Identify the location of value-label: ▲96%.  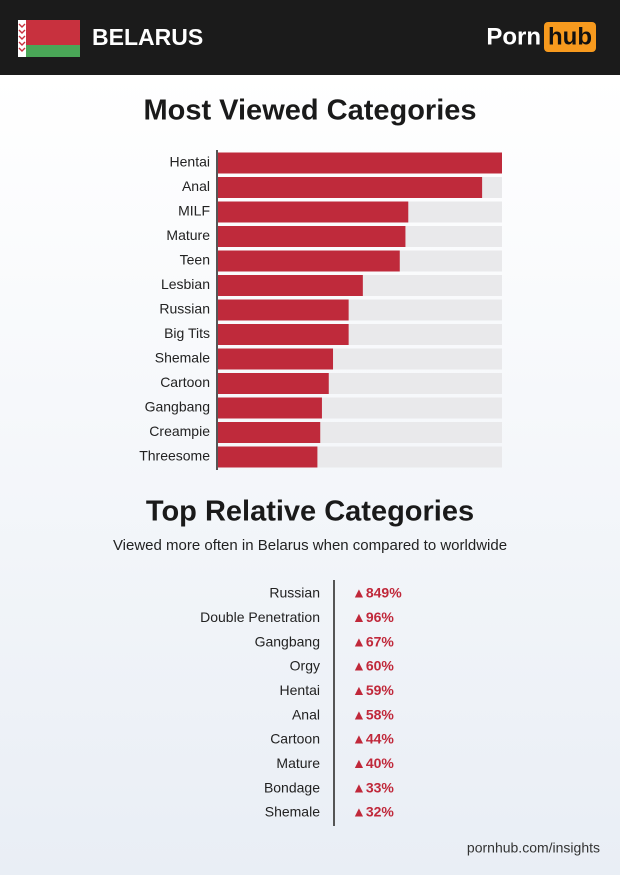
(373, 617).